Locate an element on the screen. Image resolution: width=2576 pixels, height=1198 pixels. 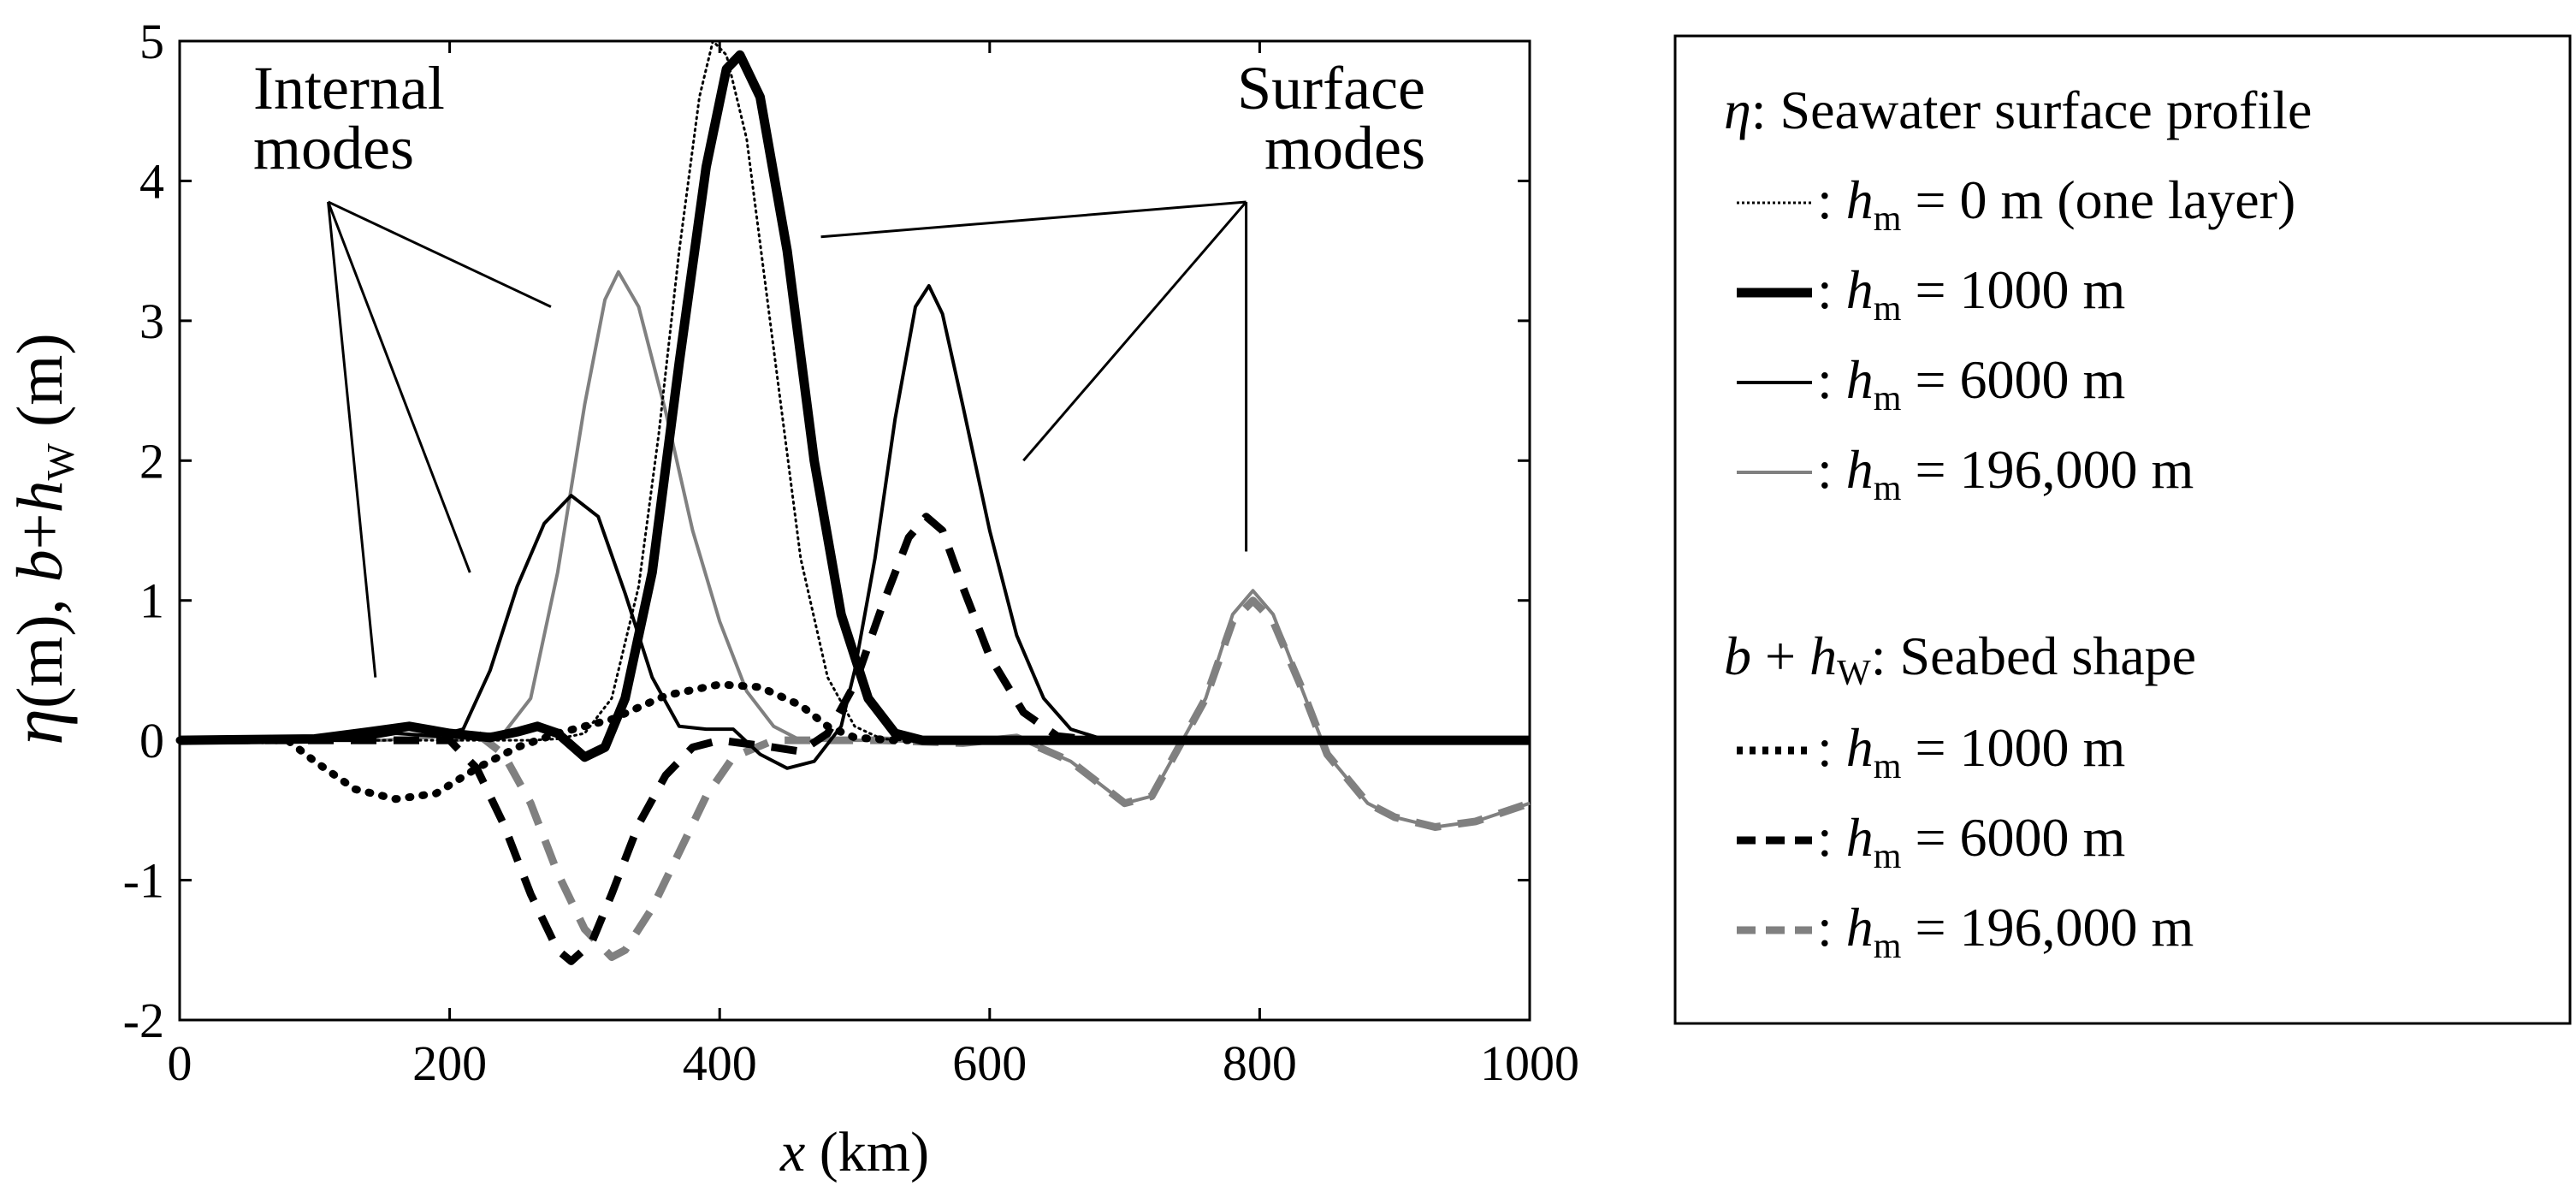
x-tick-label: 600 is located at coordinates (989, 1063).